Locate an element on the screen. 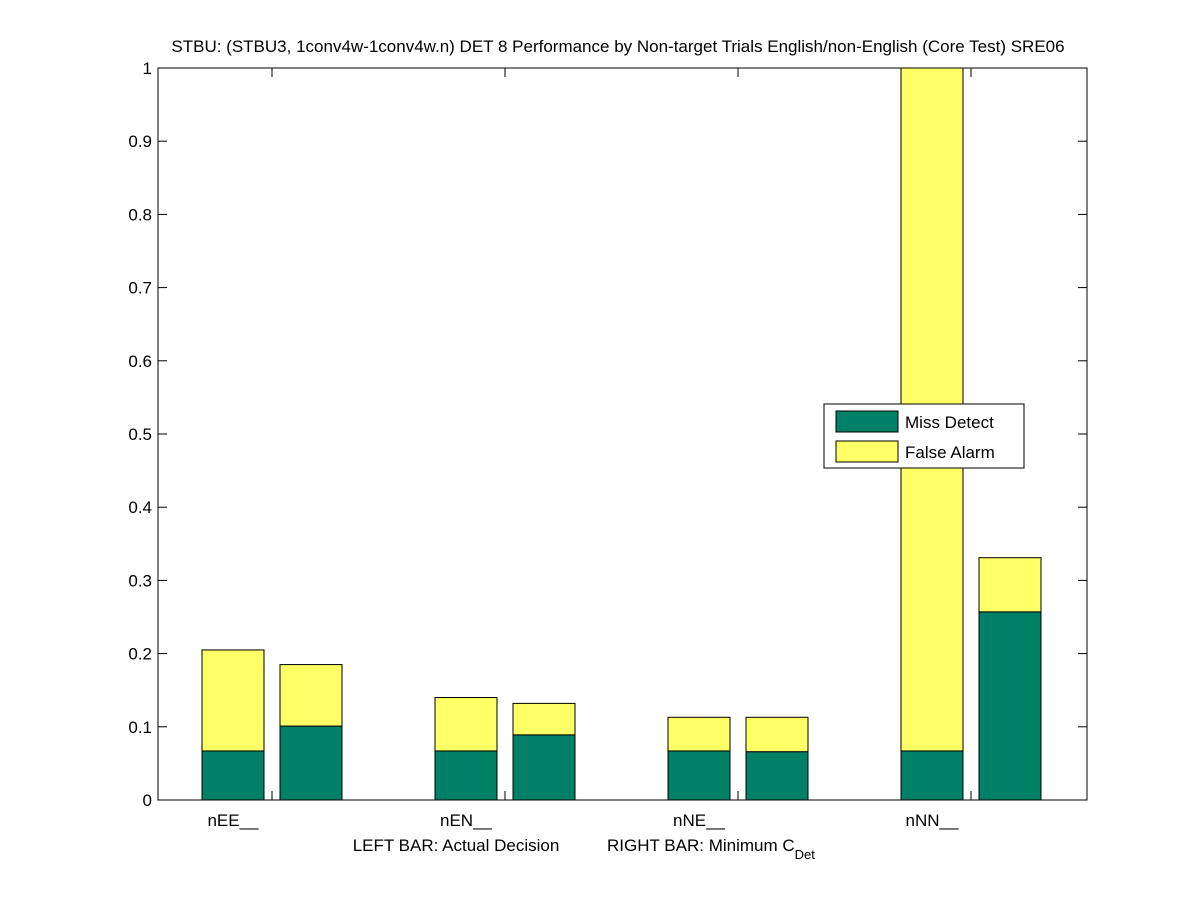 The width and height of the screenshot is (1201, 900). bar-nEN-right-false-alarm is located at coordinates (544, 719).